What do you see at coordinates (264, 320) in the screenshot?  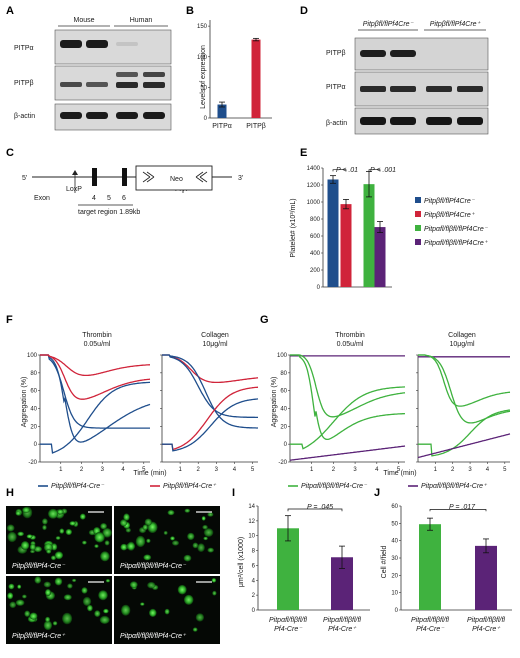 I see `panel-g-label: G` at bounding box center [264, 320].